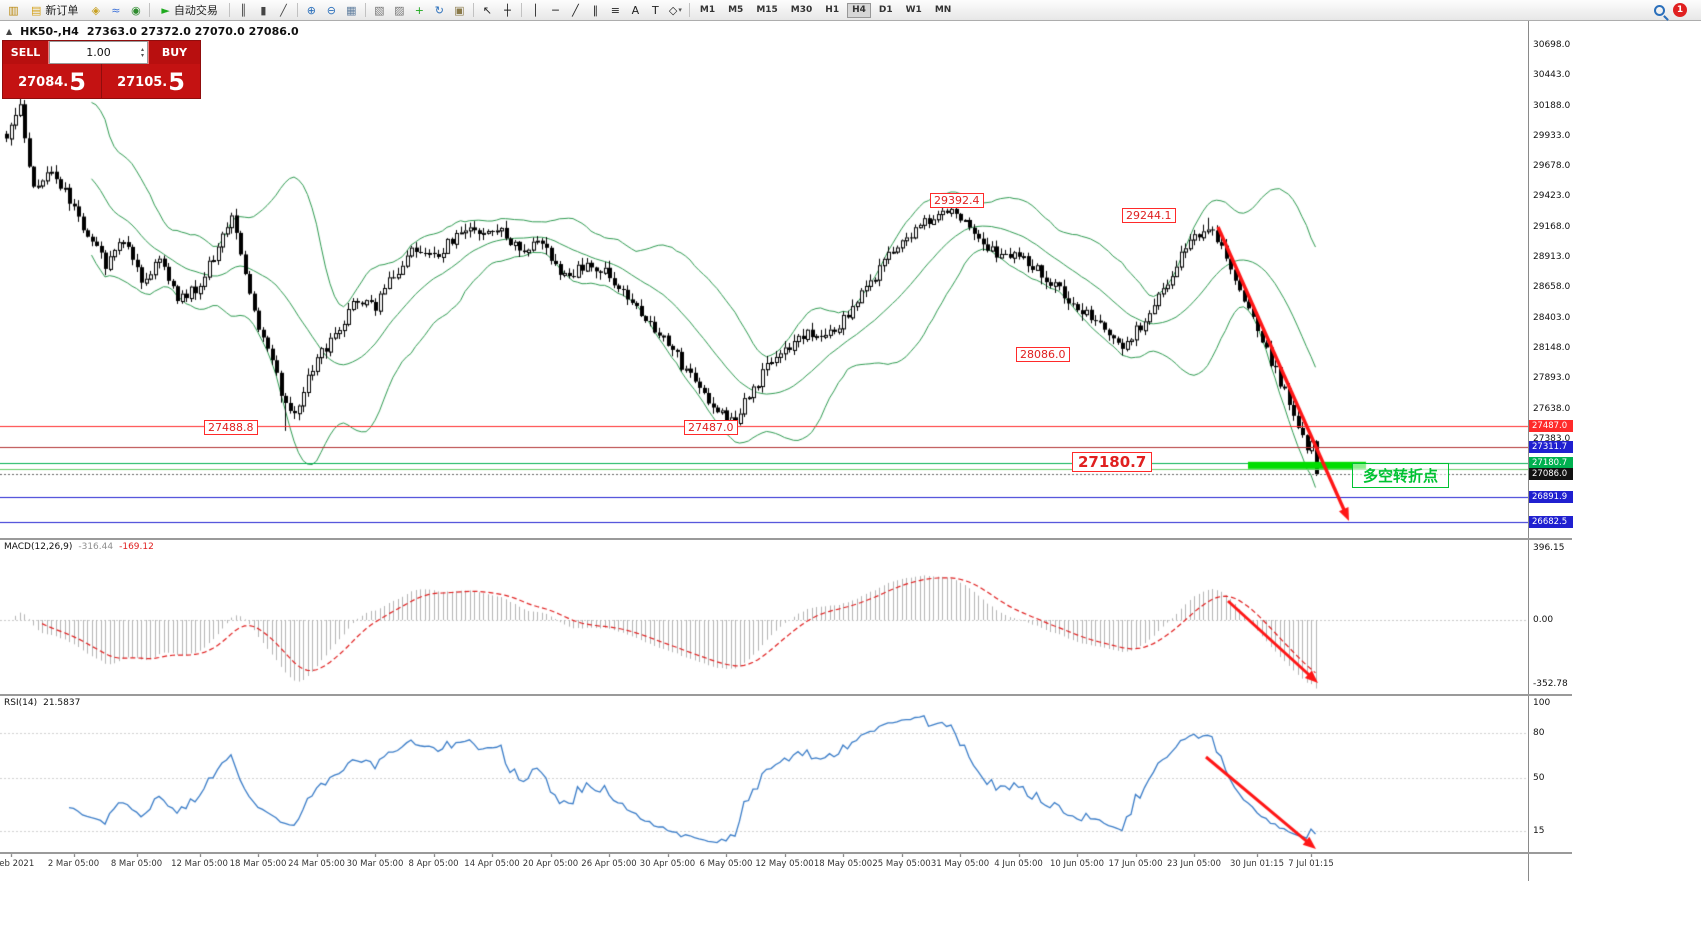 This screenshot has width=1701, height=944. What do you see at coordinates (1552, 166) in the screenshot?
I see `price-axis-label: 29678.0` at bounding box center [1552, 166].